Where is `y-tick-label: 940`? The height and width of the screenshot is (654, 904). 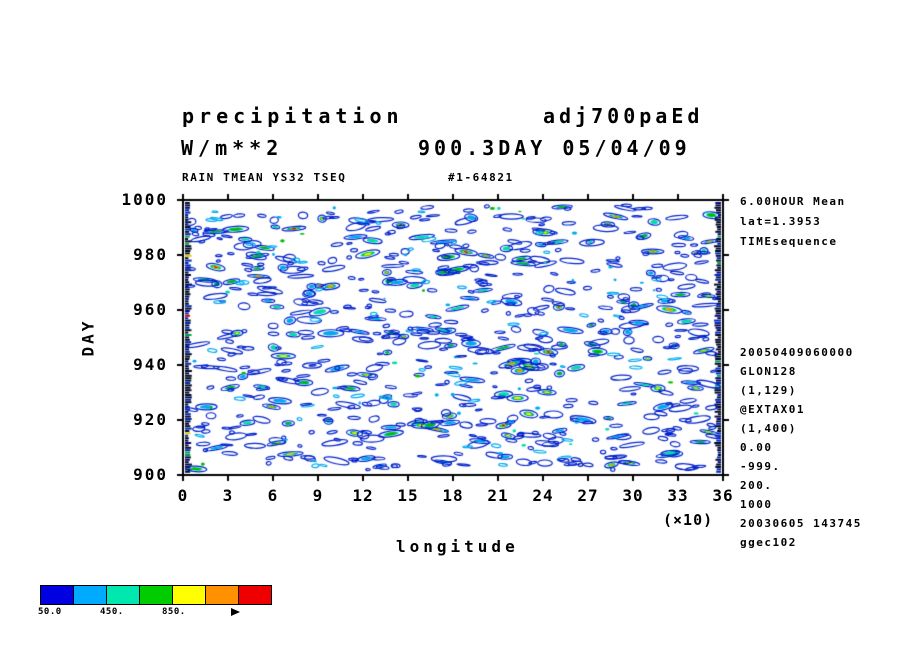 y-tick-label: 940 is located at coordinates (150, 364).